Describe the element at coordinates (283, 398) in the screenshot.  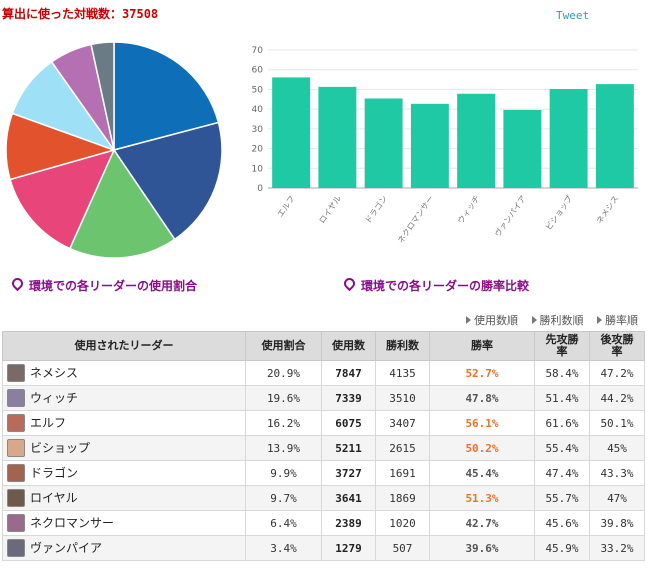
I see `share-cell: 19.6%` at that location.